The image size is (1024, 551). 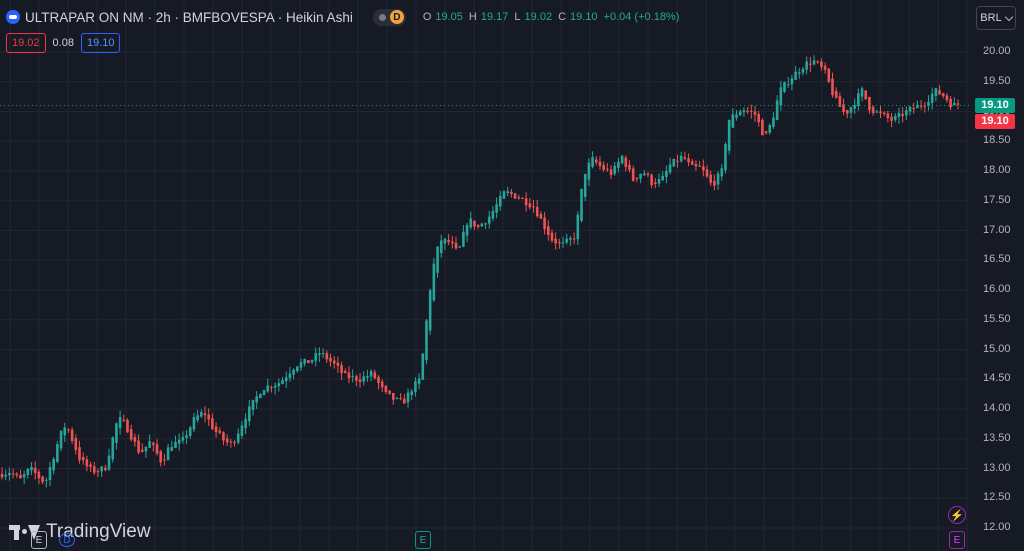 What do you see at coordinates (449, 17) in the screenshot?
I see `open-value: 19.05` at bounding box center [449, 17].